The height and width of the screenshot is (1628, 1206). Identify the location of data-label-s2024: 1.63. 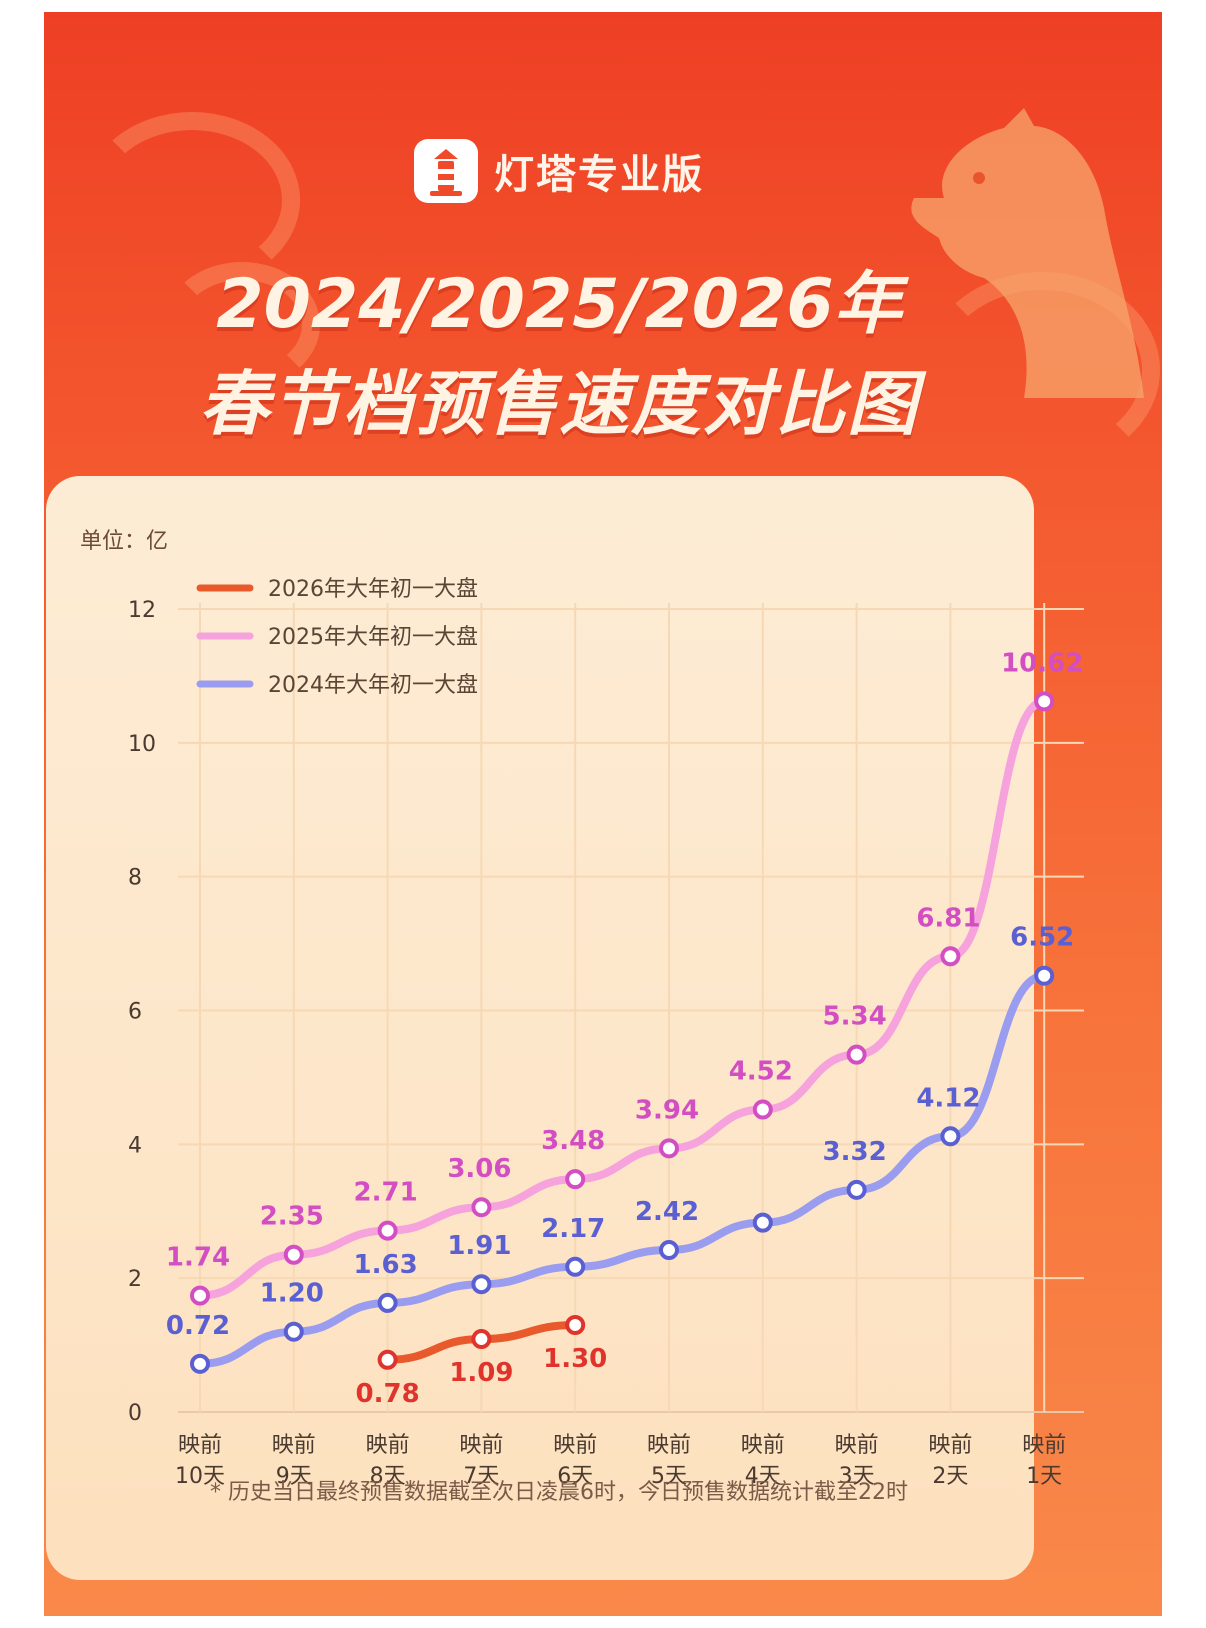
(386, 1265).